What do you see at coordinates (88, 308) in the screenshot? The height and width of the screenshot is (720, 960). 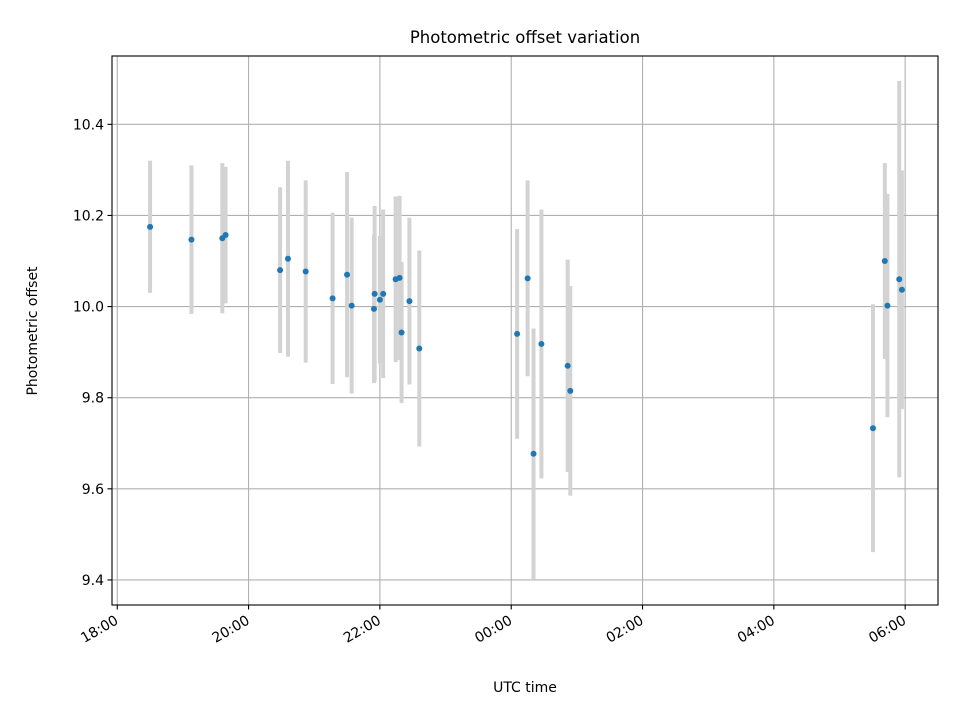 I see `y-tick-label: 10.0` at bounding box center [88, 308].